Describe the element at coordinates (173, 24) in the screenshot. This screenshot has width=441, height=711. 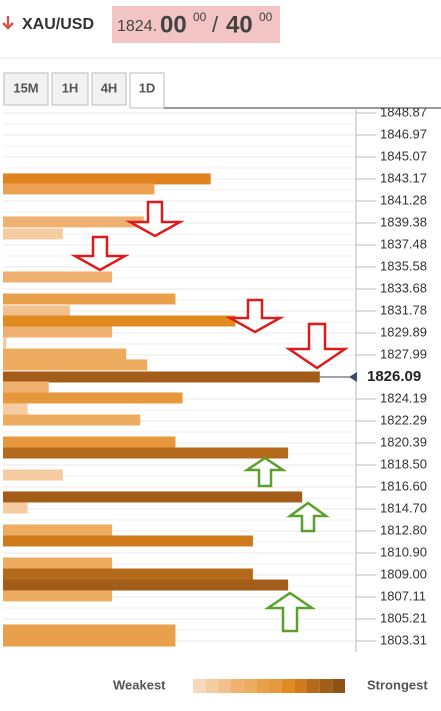
I see `bid-big: 00` at that location.